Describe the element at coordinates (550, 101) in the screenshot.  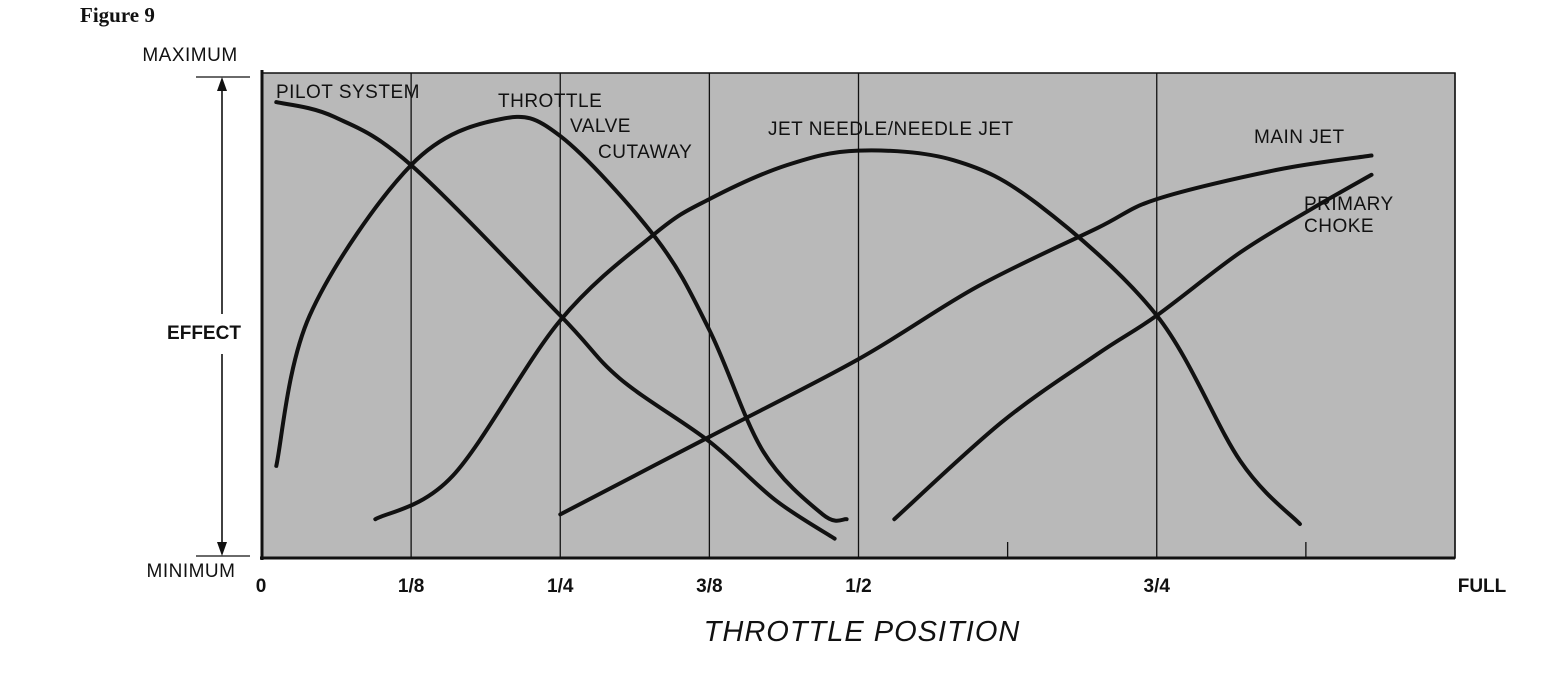
I see `series-label-throttle-valve-cutaway-0: THROTTLE` at that location.